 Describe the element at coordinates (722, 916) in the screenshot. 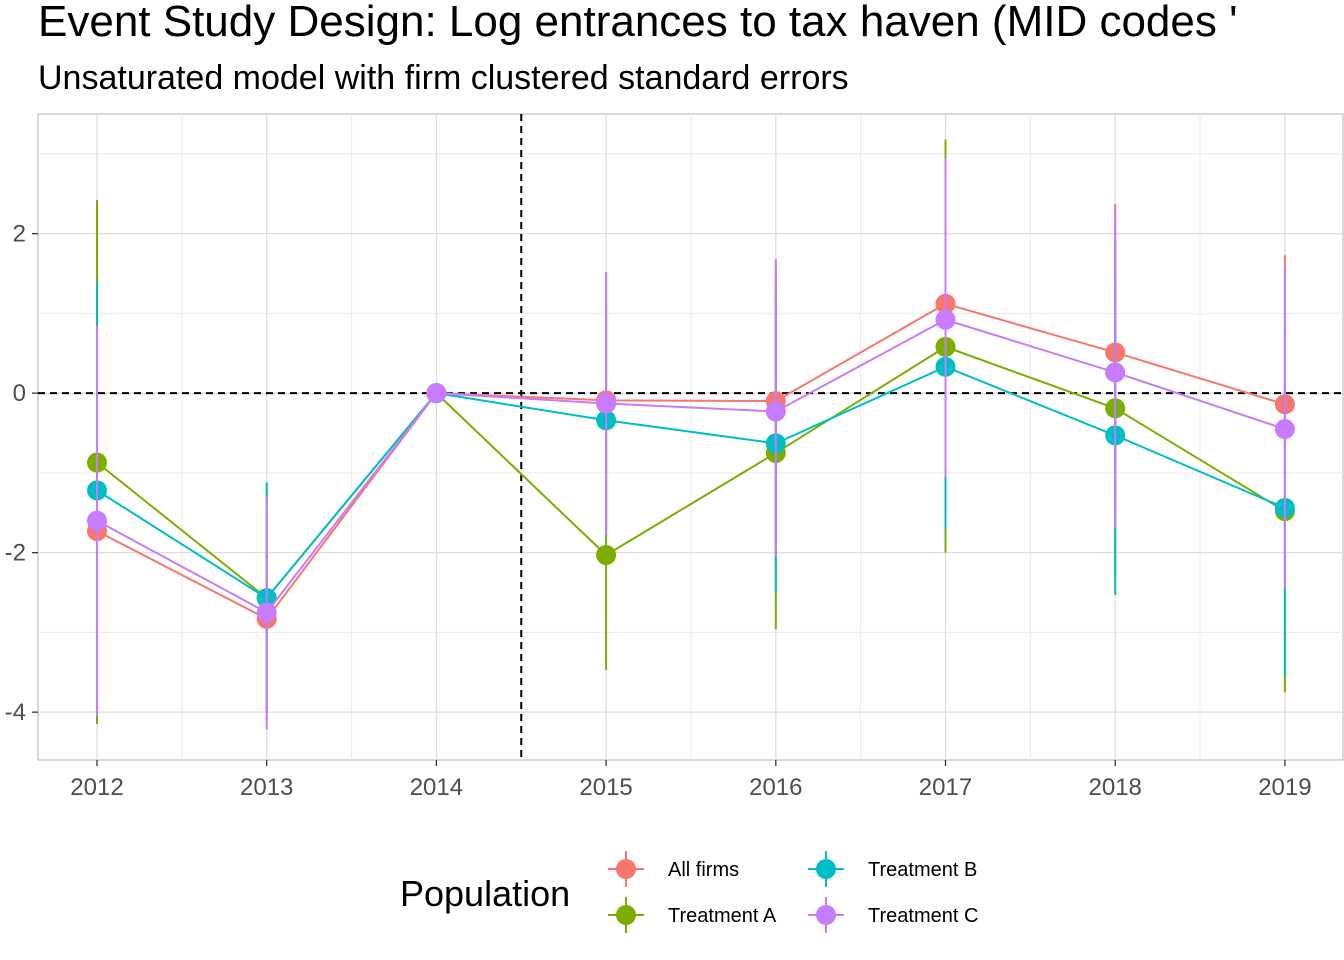

I see `legend-label: Treatment A` at that location.